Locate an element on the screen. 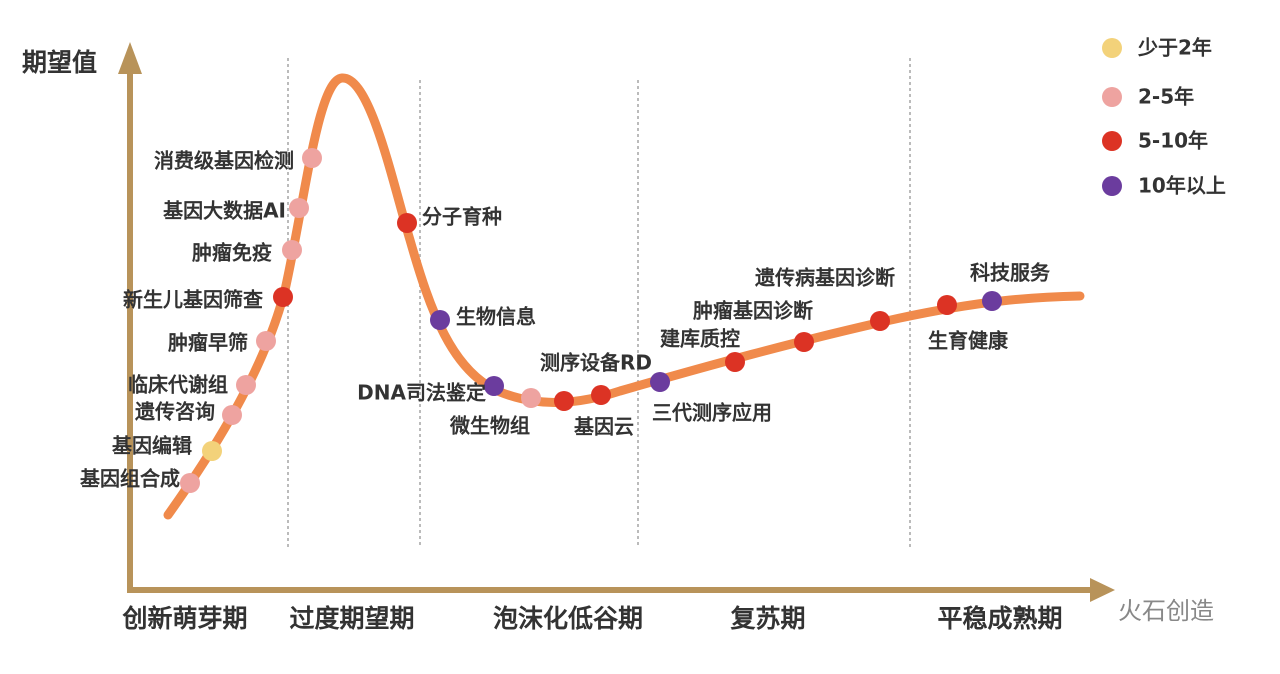 Image resolution: width=1280 pixels, height=674 pixels. watermark: 火石创造 is located at coordinates (1166, 611).